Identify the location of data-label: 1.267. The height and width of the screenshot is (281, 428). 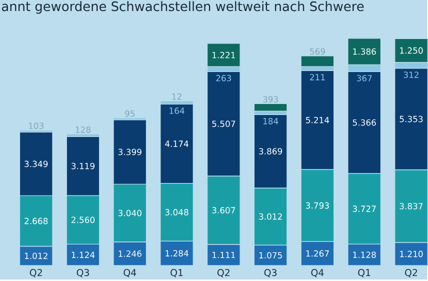
(317, 253).